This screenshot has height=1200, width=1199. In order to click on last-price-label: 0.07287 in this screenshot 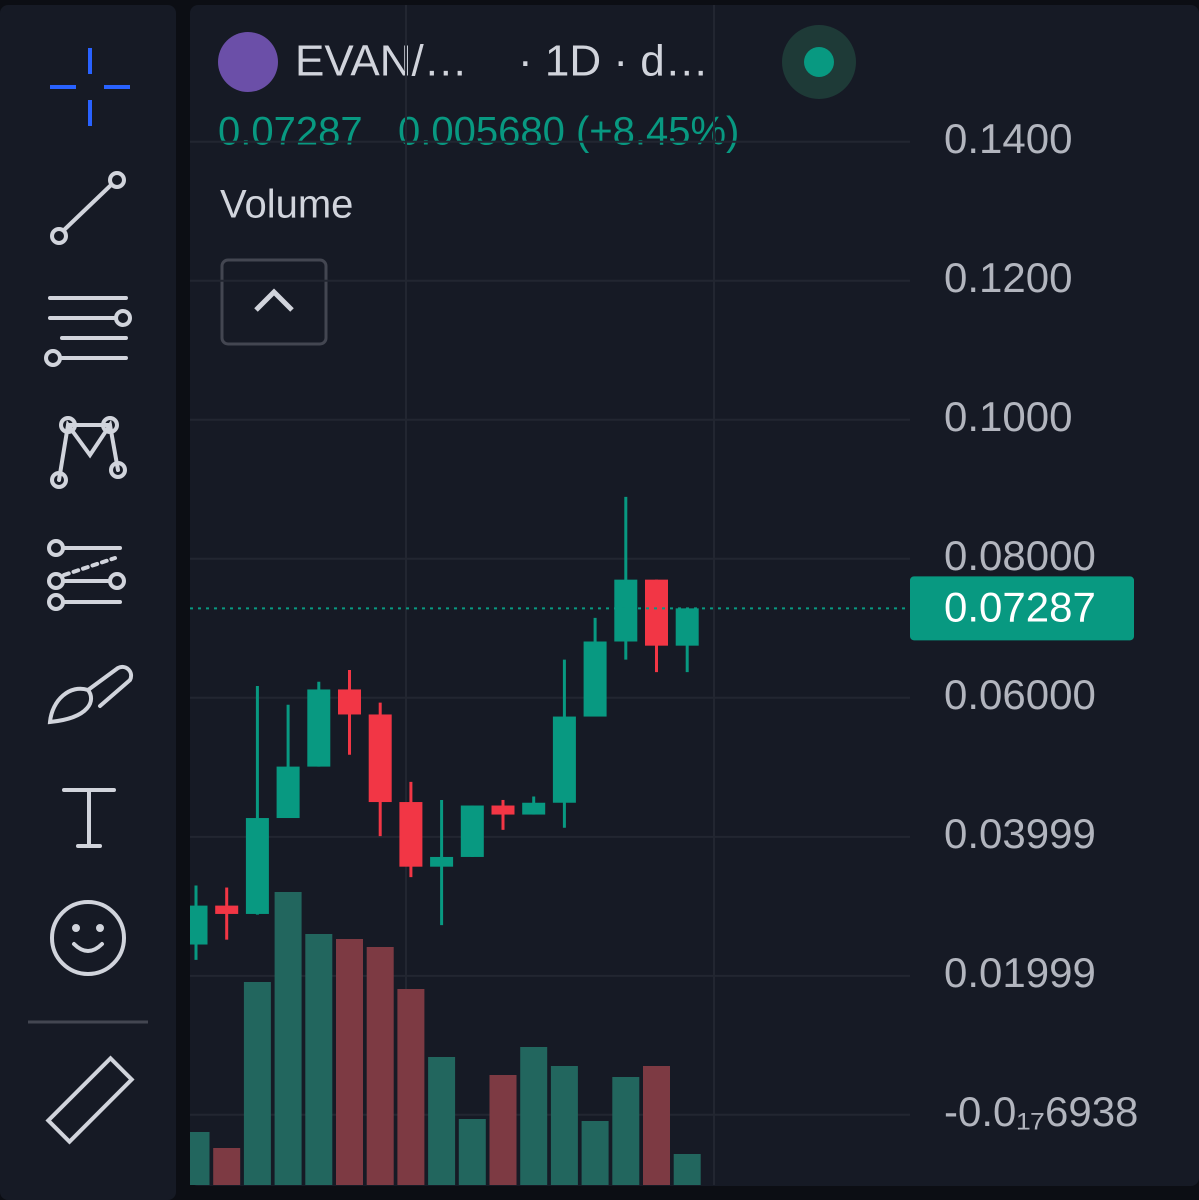, I will do `click(1020, 606)`.